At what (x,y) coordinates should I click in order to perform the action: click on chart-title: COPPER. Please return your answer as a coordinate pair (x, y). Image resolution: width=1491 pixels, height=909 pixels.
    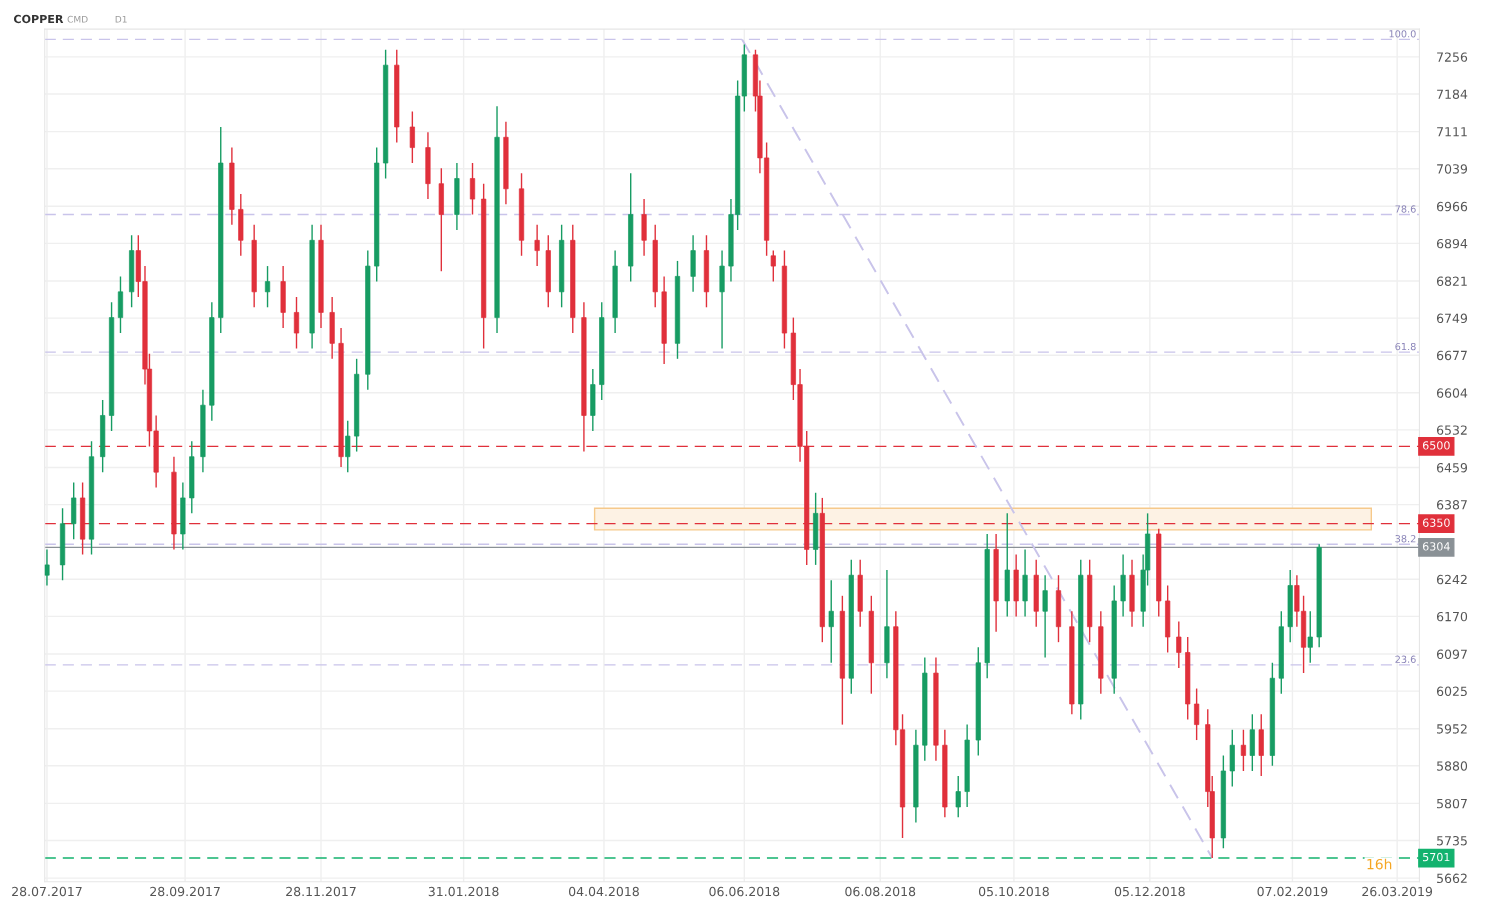
    Looking at the image, I should click on (38, 19).